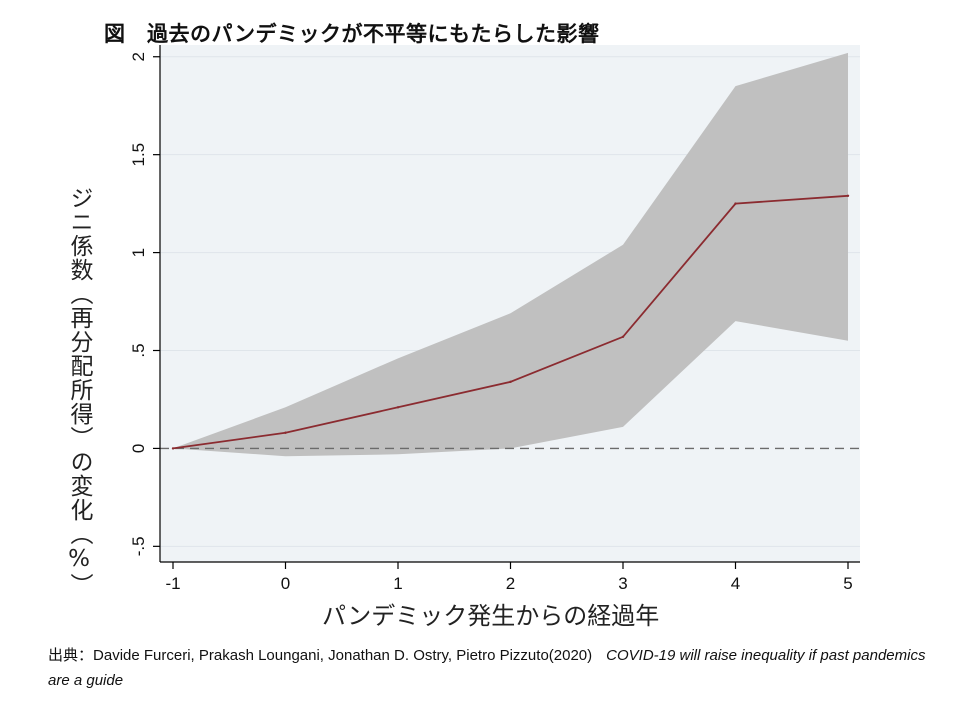  I want to click on y-axis-ticks: -.5 0 .5 1 1.5 2, so click(144, 304).